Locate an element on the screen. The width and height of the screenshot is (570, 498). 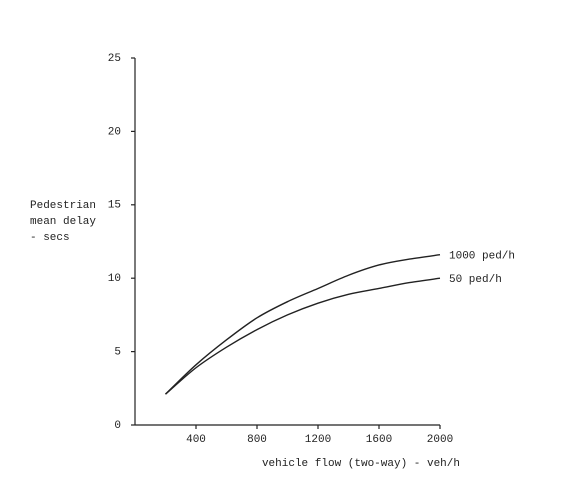
y-axis-label: Pedestrian is located at coordinates (63, 206).